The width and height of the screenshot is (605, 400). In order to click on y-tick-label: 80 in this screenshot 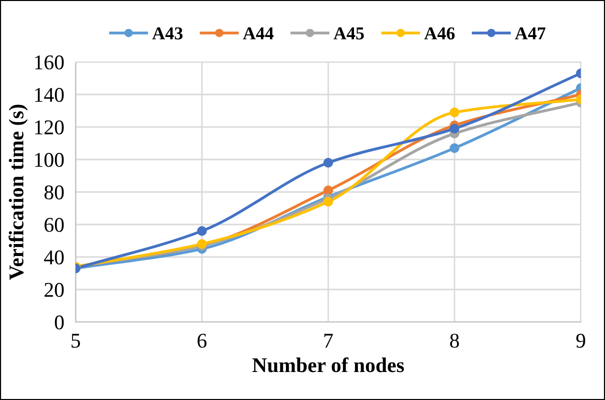, I will do `click(54, 192)`.